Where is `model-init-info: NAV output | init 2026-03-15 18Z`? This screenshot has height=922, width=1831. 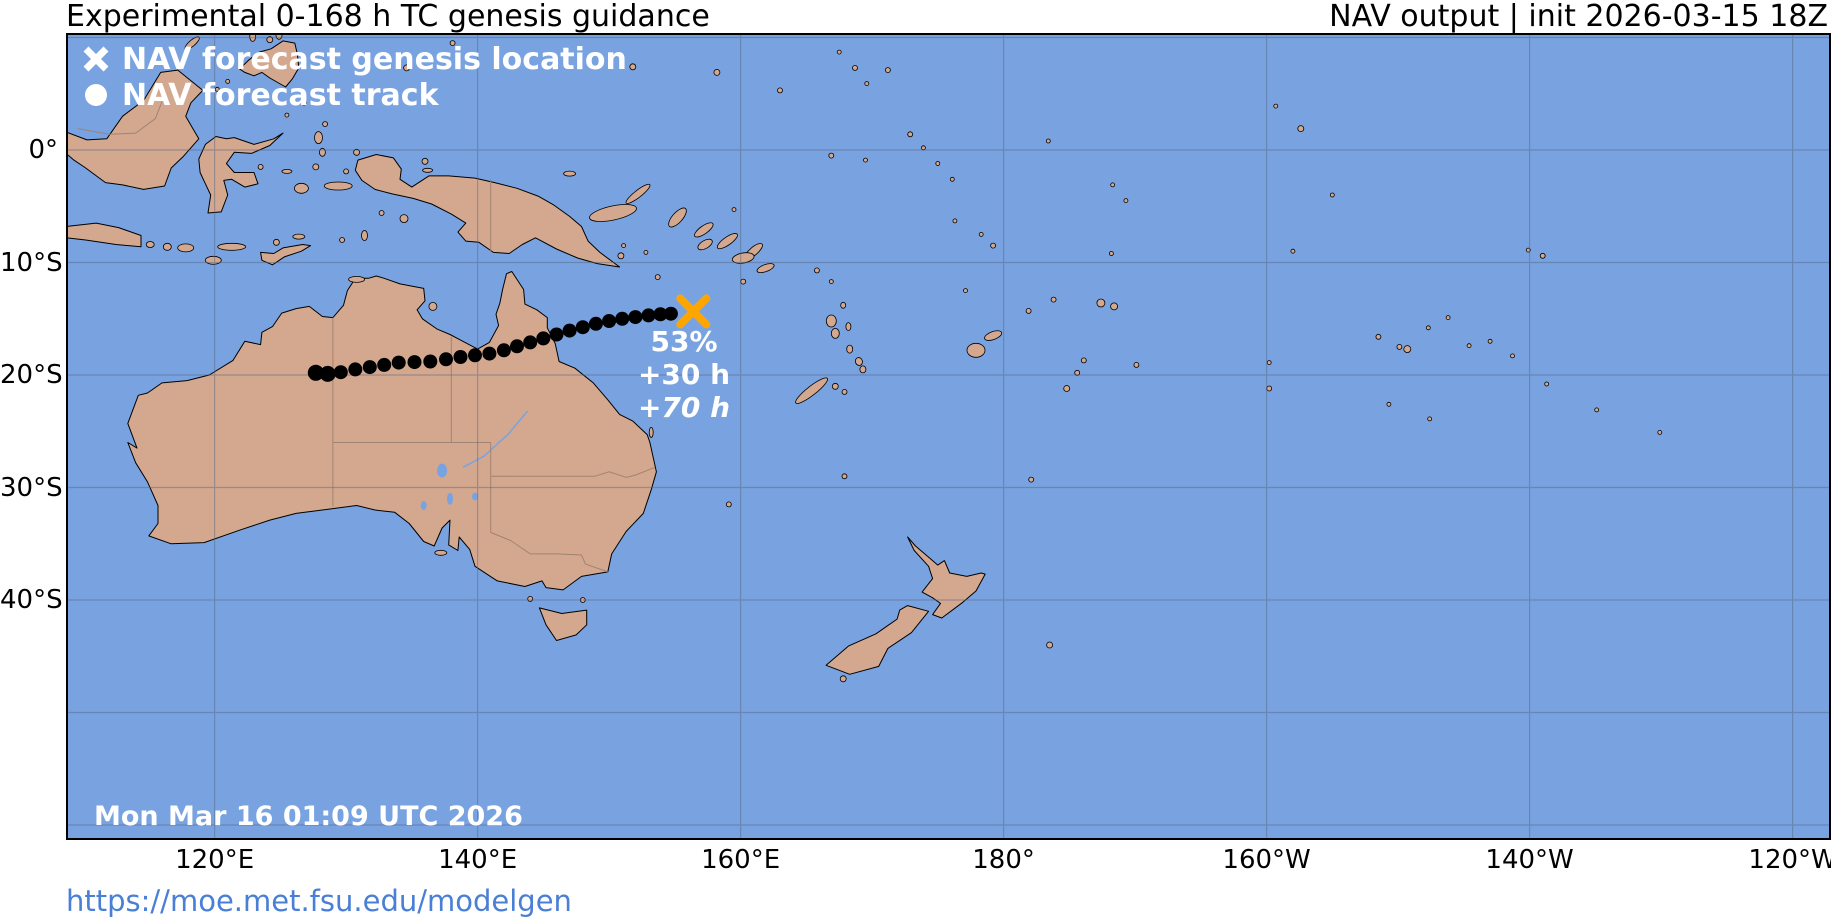 model-init-info: NAV output | init 2026-03-15 18Z is located at coordinates (1578, 17).